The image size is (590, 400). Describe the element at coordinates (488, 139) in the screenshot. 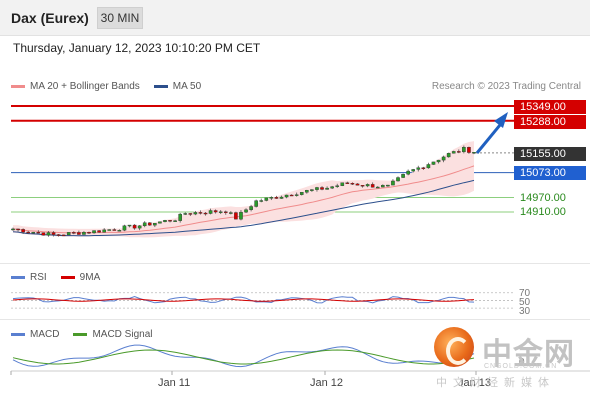

I see `projection-arrow-line` at that location.